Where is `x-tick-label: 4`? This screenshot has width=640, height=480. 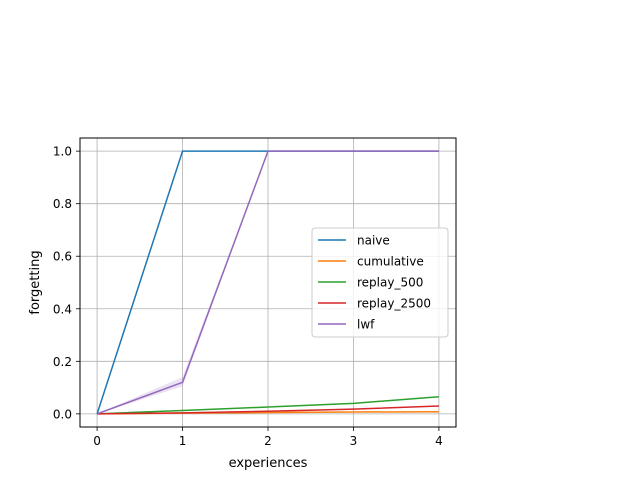 x-tick-label: 4 is located at coordinates (439, 441).